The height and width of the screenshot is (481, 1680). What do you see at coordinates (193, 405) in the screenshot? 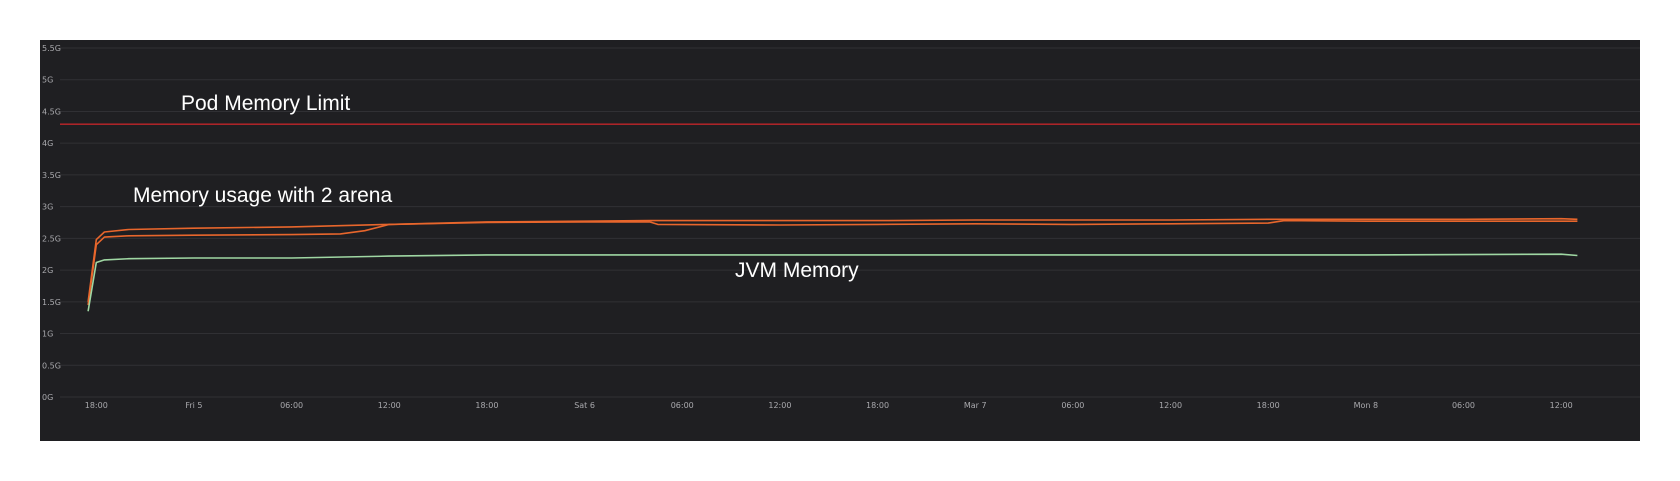
I see `x-tick-label: Fri 5` at bounding box center [193, 405].